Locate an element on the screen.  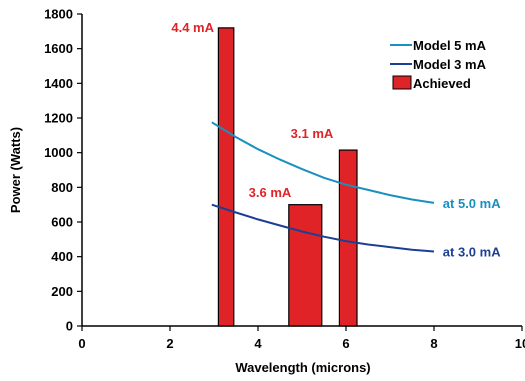
y-tick-label: 1800 is located at coordinates (58, 14).